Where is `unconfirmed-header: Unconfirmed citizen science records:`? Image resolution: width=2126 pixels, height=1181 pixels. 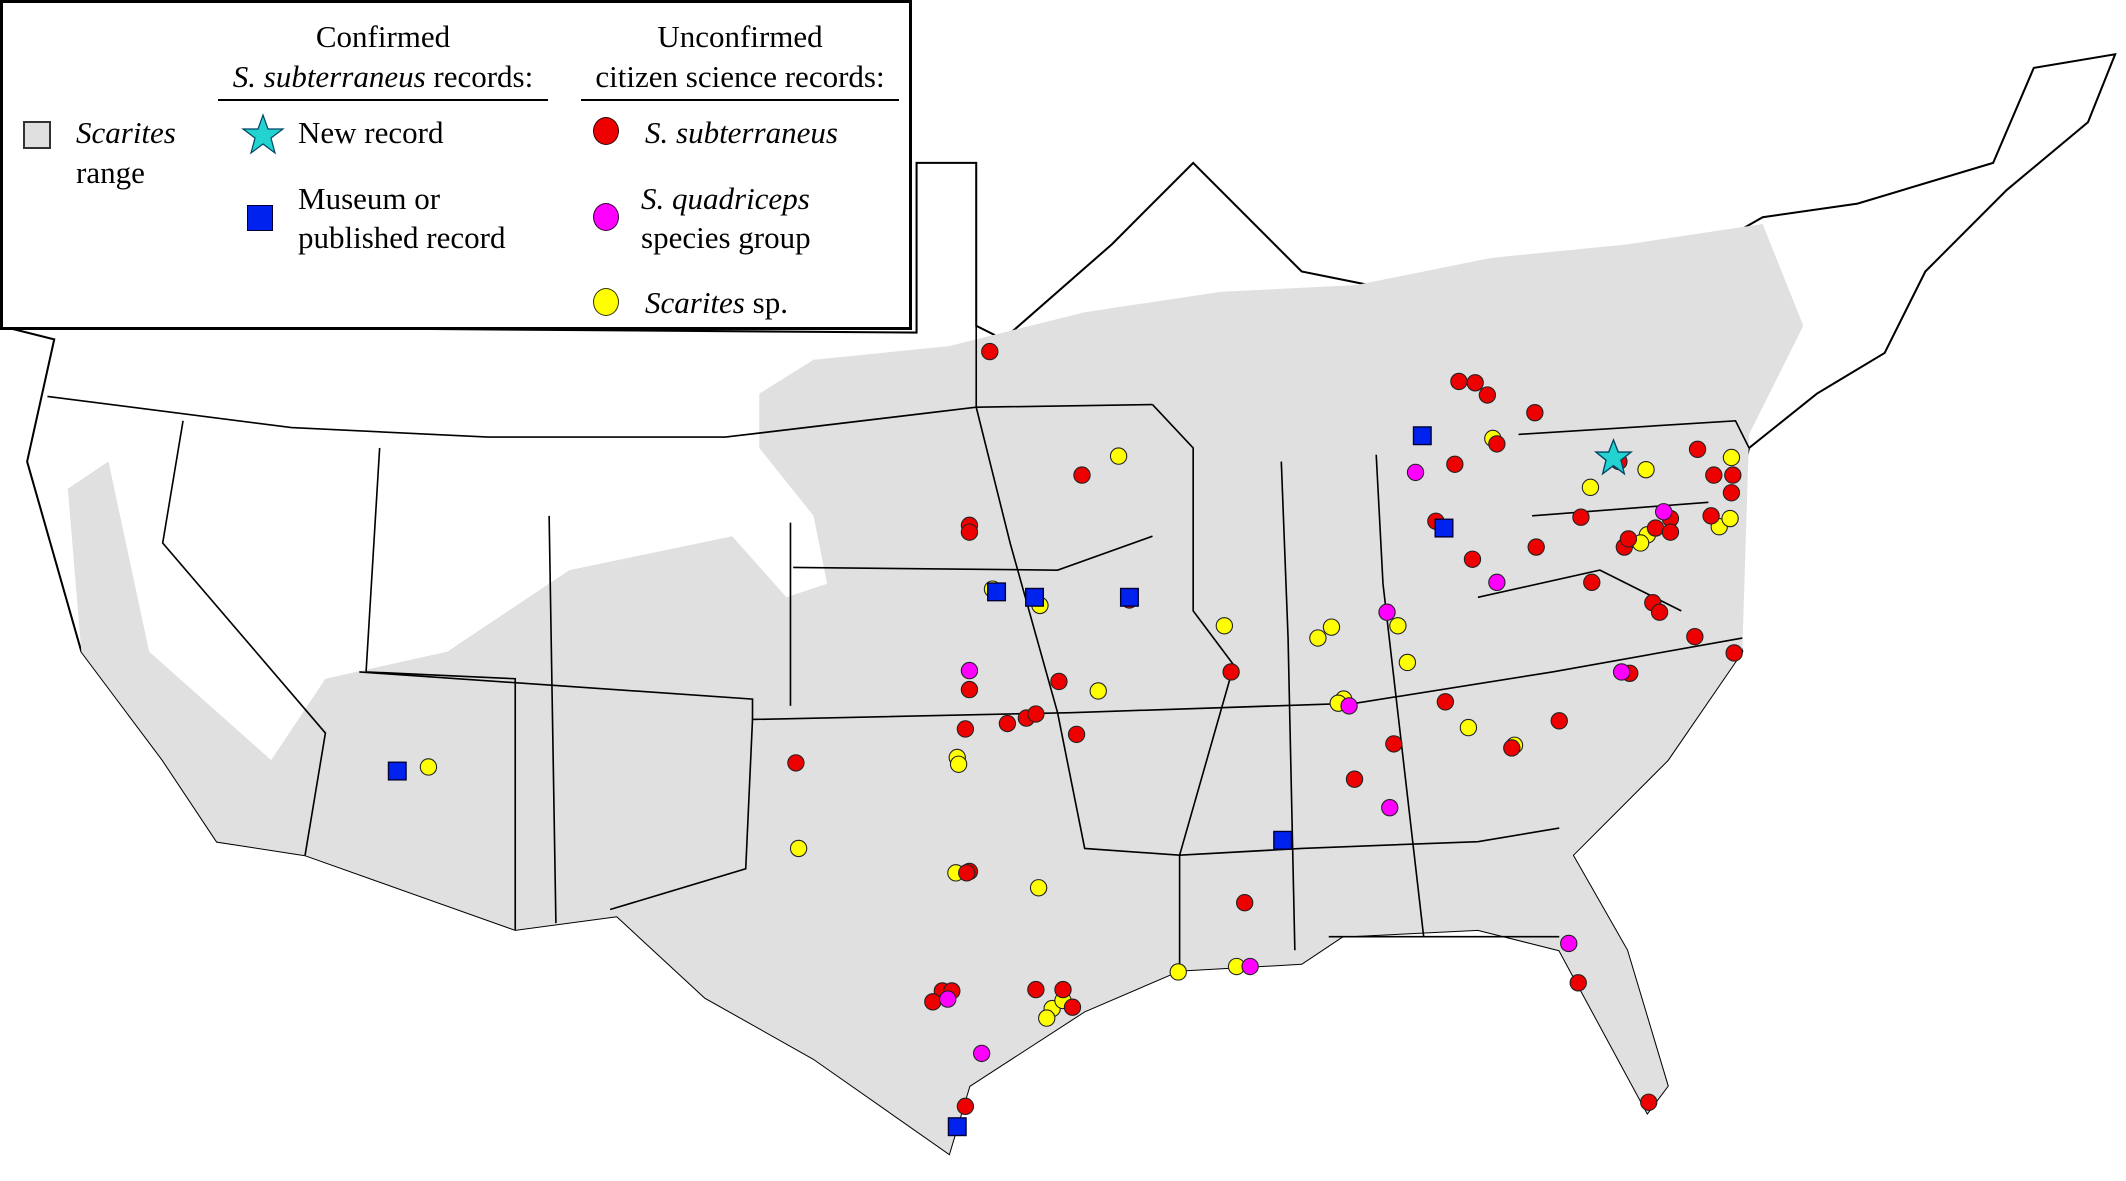 unconfirmed-header: Unconfirmed citizen science records: is located at coordinates (740, 59).